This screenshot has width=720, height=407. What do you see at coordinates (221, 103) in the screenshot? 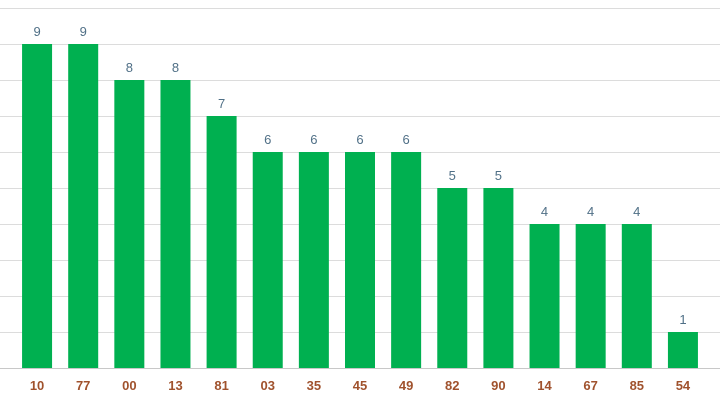
I see `value-label-81: 7` at bounding box center [221, 103].